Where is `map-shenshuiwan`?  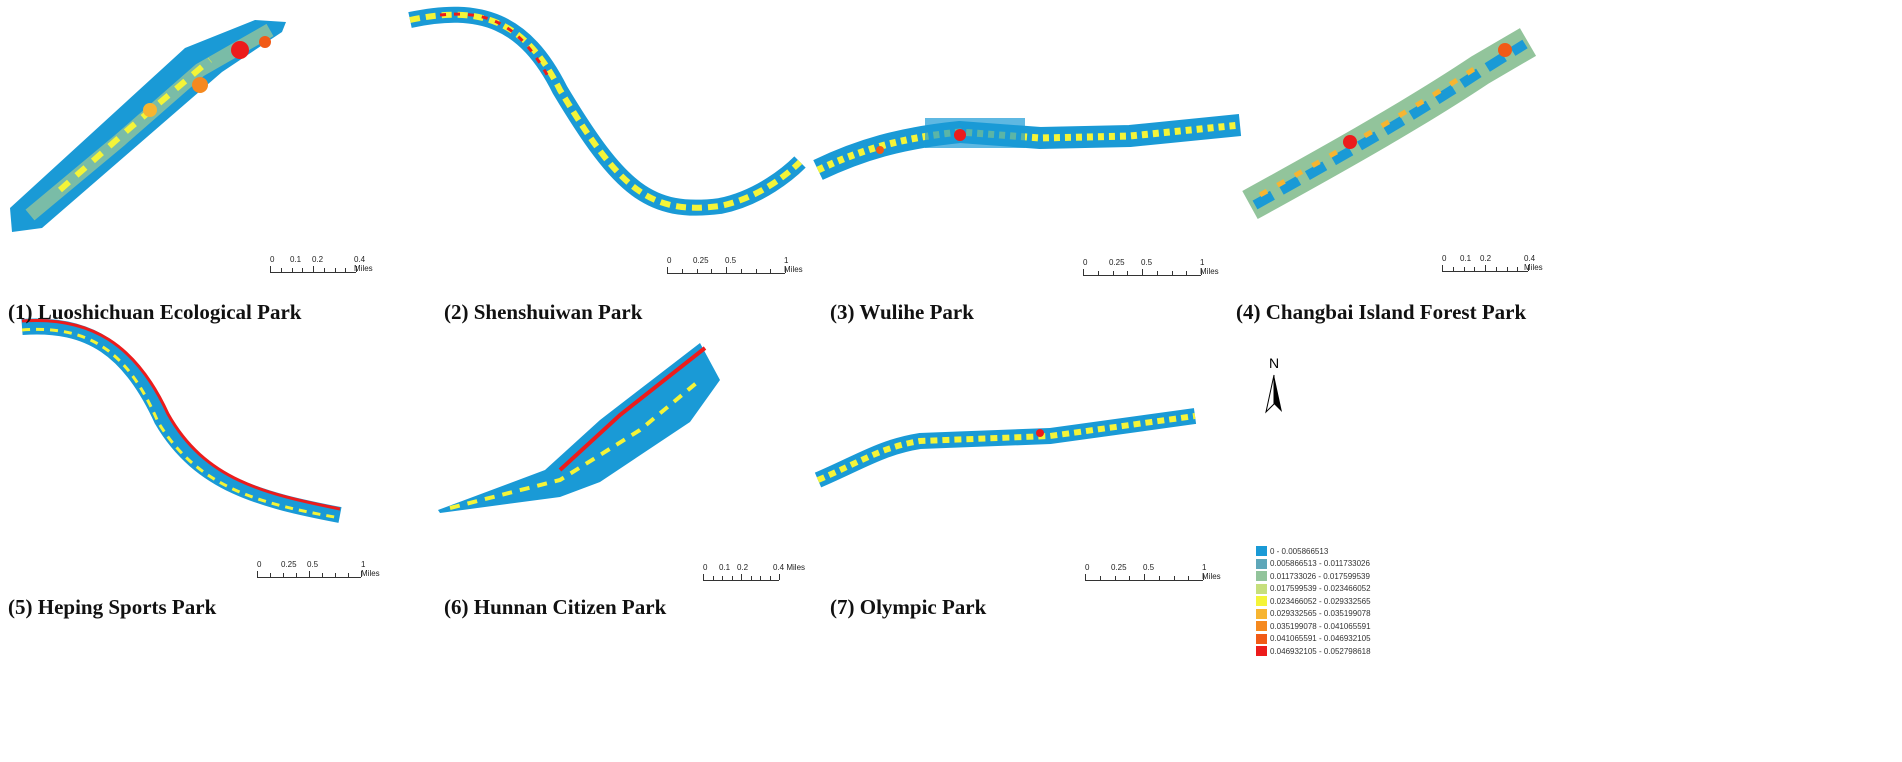 map-shenshuiwan is located at coordinates (607, 111).